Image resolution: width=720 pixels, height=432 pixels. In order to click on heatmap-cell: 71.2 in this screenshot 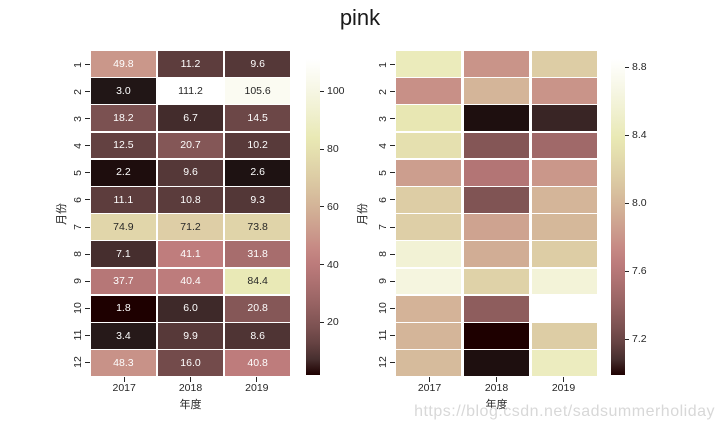, I will do `click(190, 227)`.